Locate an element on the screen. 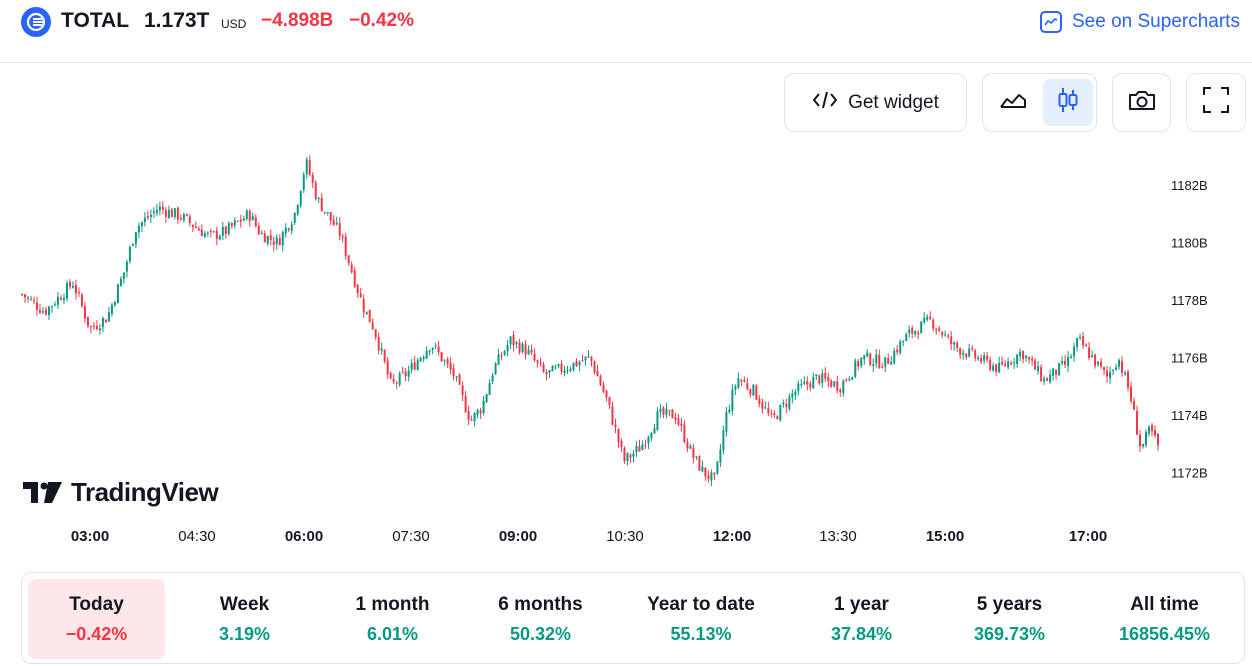 Image resolution: width=1252 pixels, height=666 pixels. snapshot-button is located at coordinates (1141, 102).